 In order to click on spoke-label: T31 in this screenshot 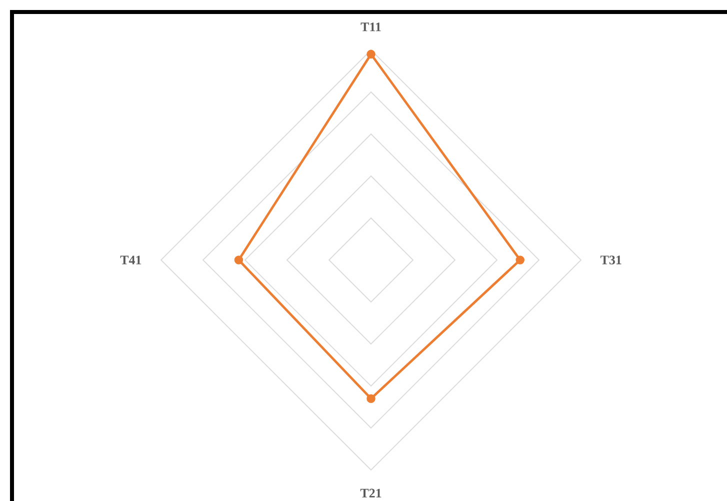, I will do `click(611, 260)`.